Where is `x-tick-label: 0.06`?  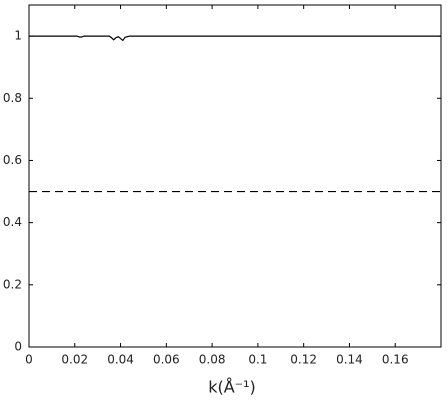
x-tick-label: 0.06 is located at coordinates (166, 360).